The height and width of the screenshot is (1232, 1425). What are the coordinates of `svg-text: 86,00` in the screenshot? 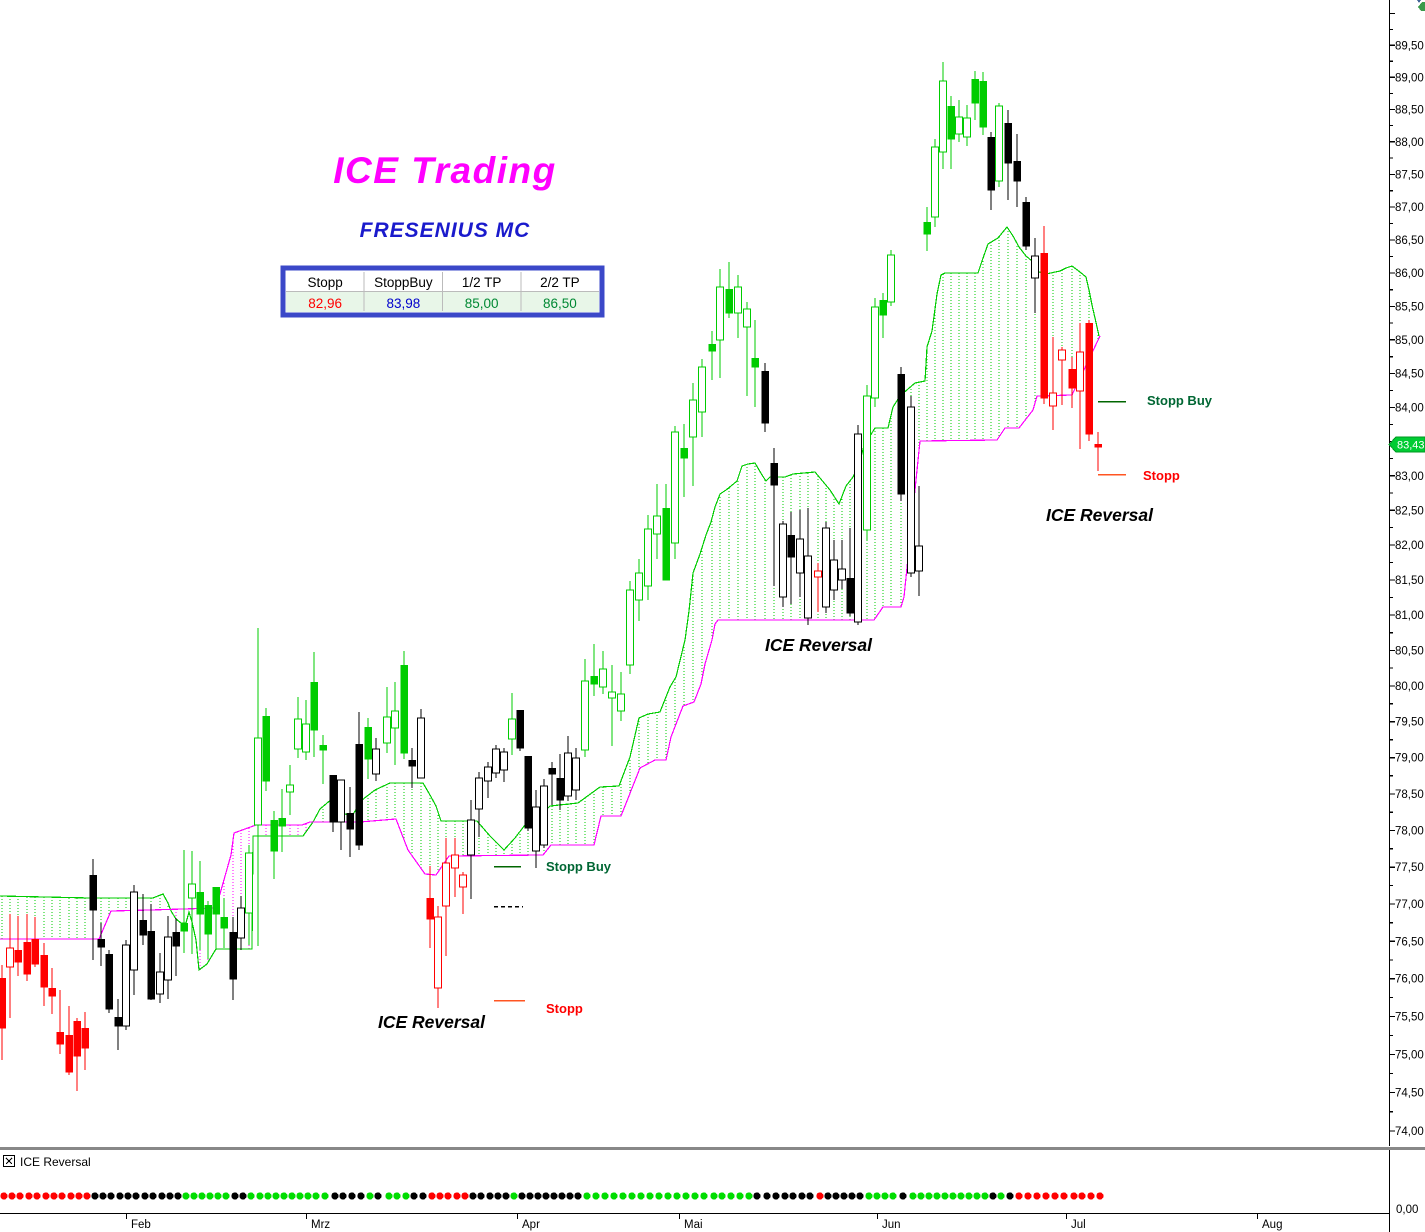 It's located at (1409, 274).